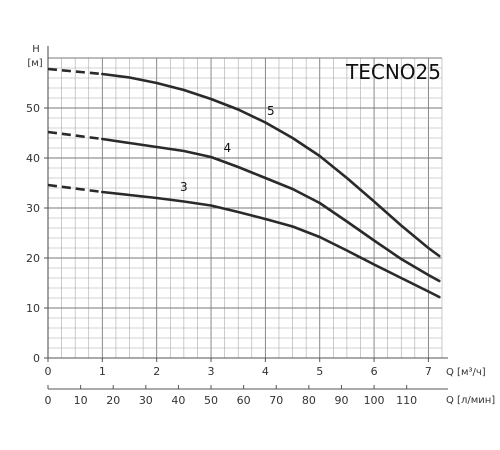 This screenshot has width=500, height=450. I want to click on y-tick-label: 40, so click(33, 158).